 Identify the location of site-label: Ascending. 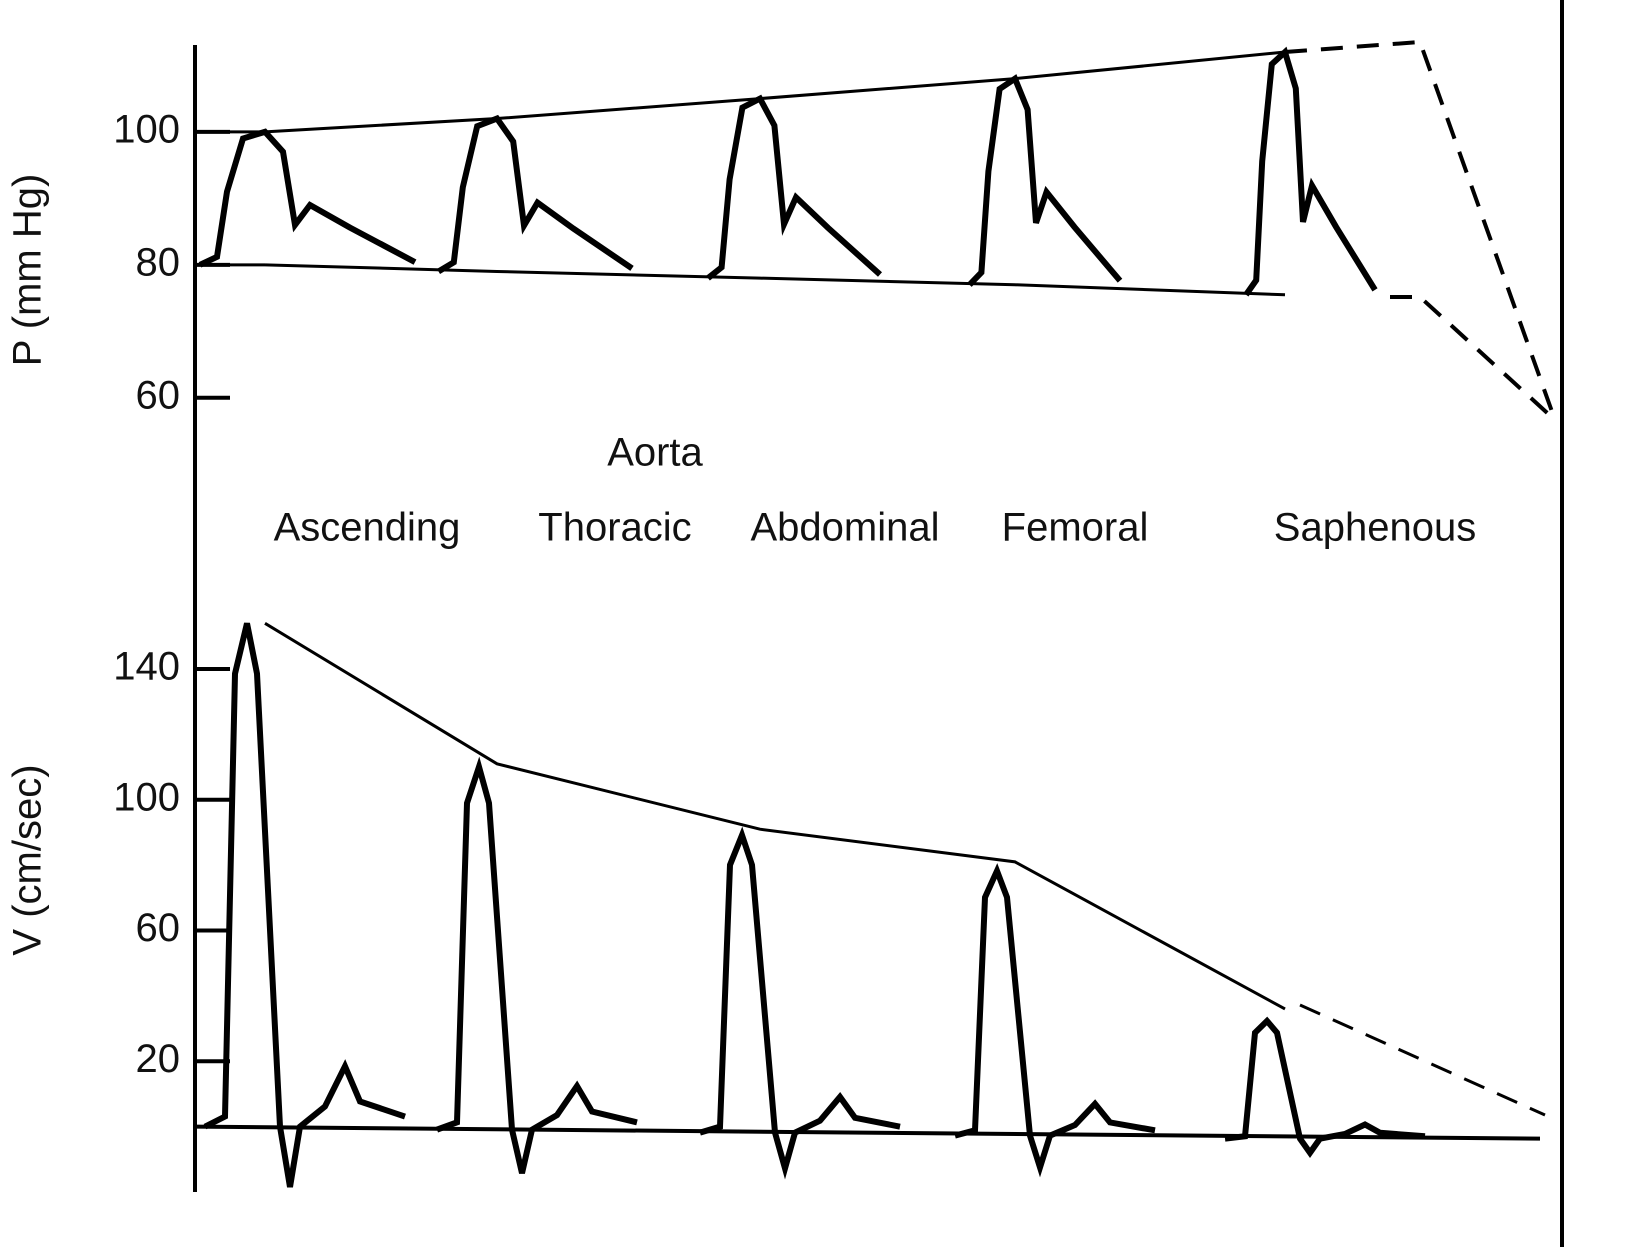
(367, 528).